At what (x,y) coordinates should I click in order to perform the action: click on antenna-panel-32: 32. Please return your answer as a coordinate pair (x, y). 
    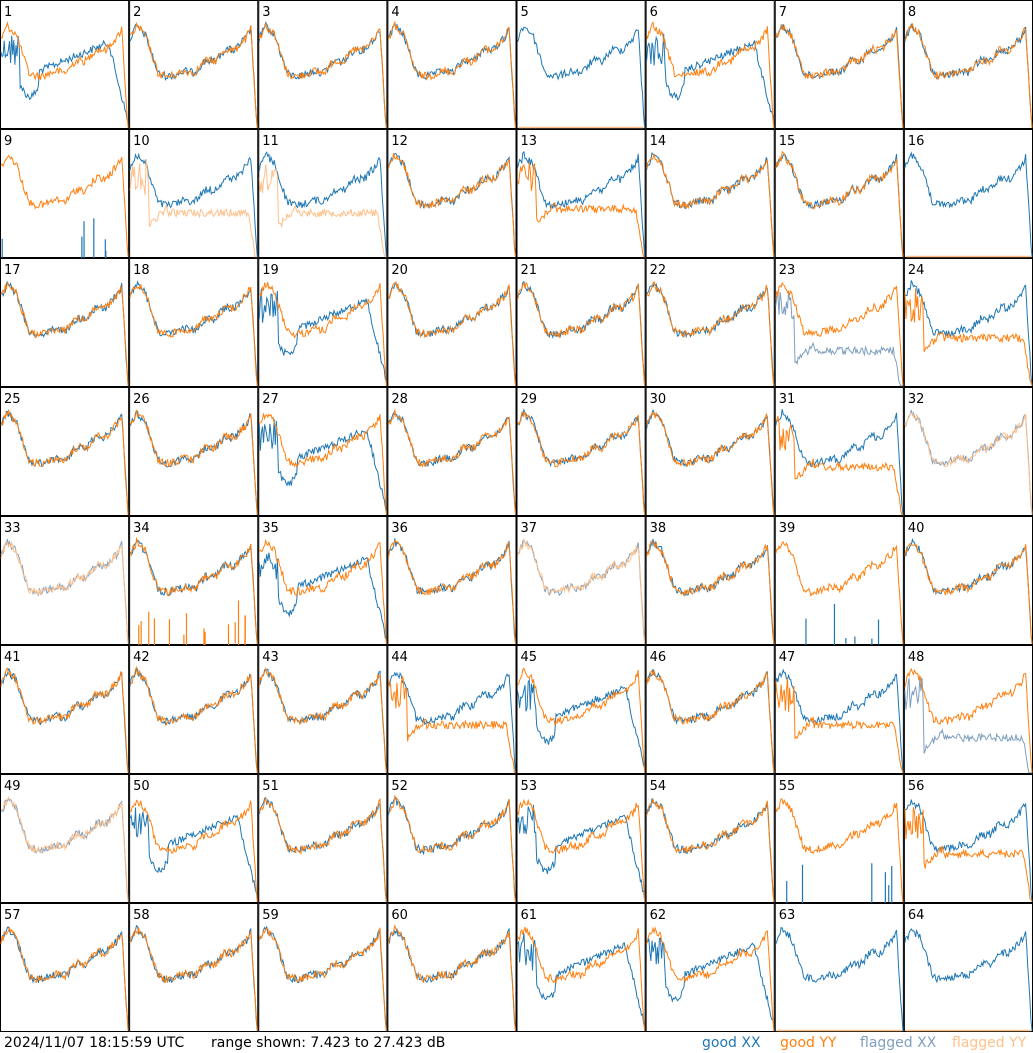
    Looking at the image, I should click on (968, 451).